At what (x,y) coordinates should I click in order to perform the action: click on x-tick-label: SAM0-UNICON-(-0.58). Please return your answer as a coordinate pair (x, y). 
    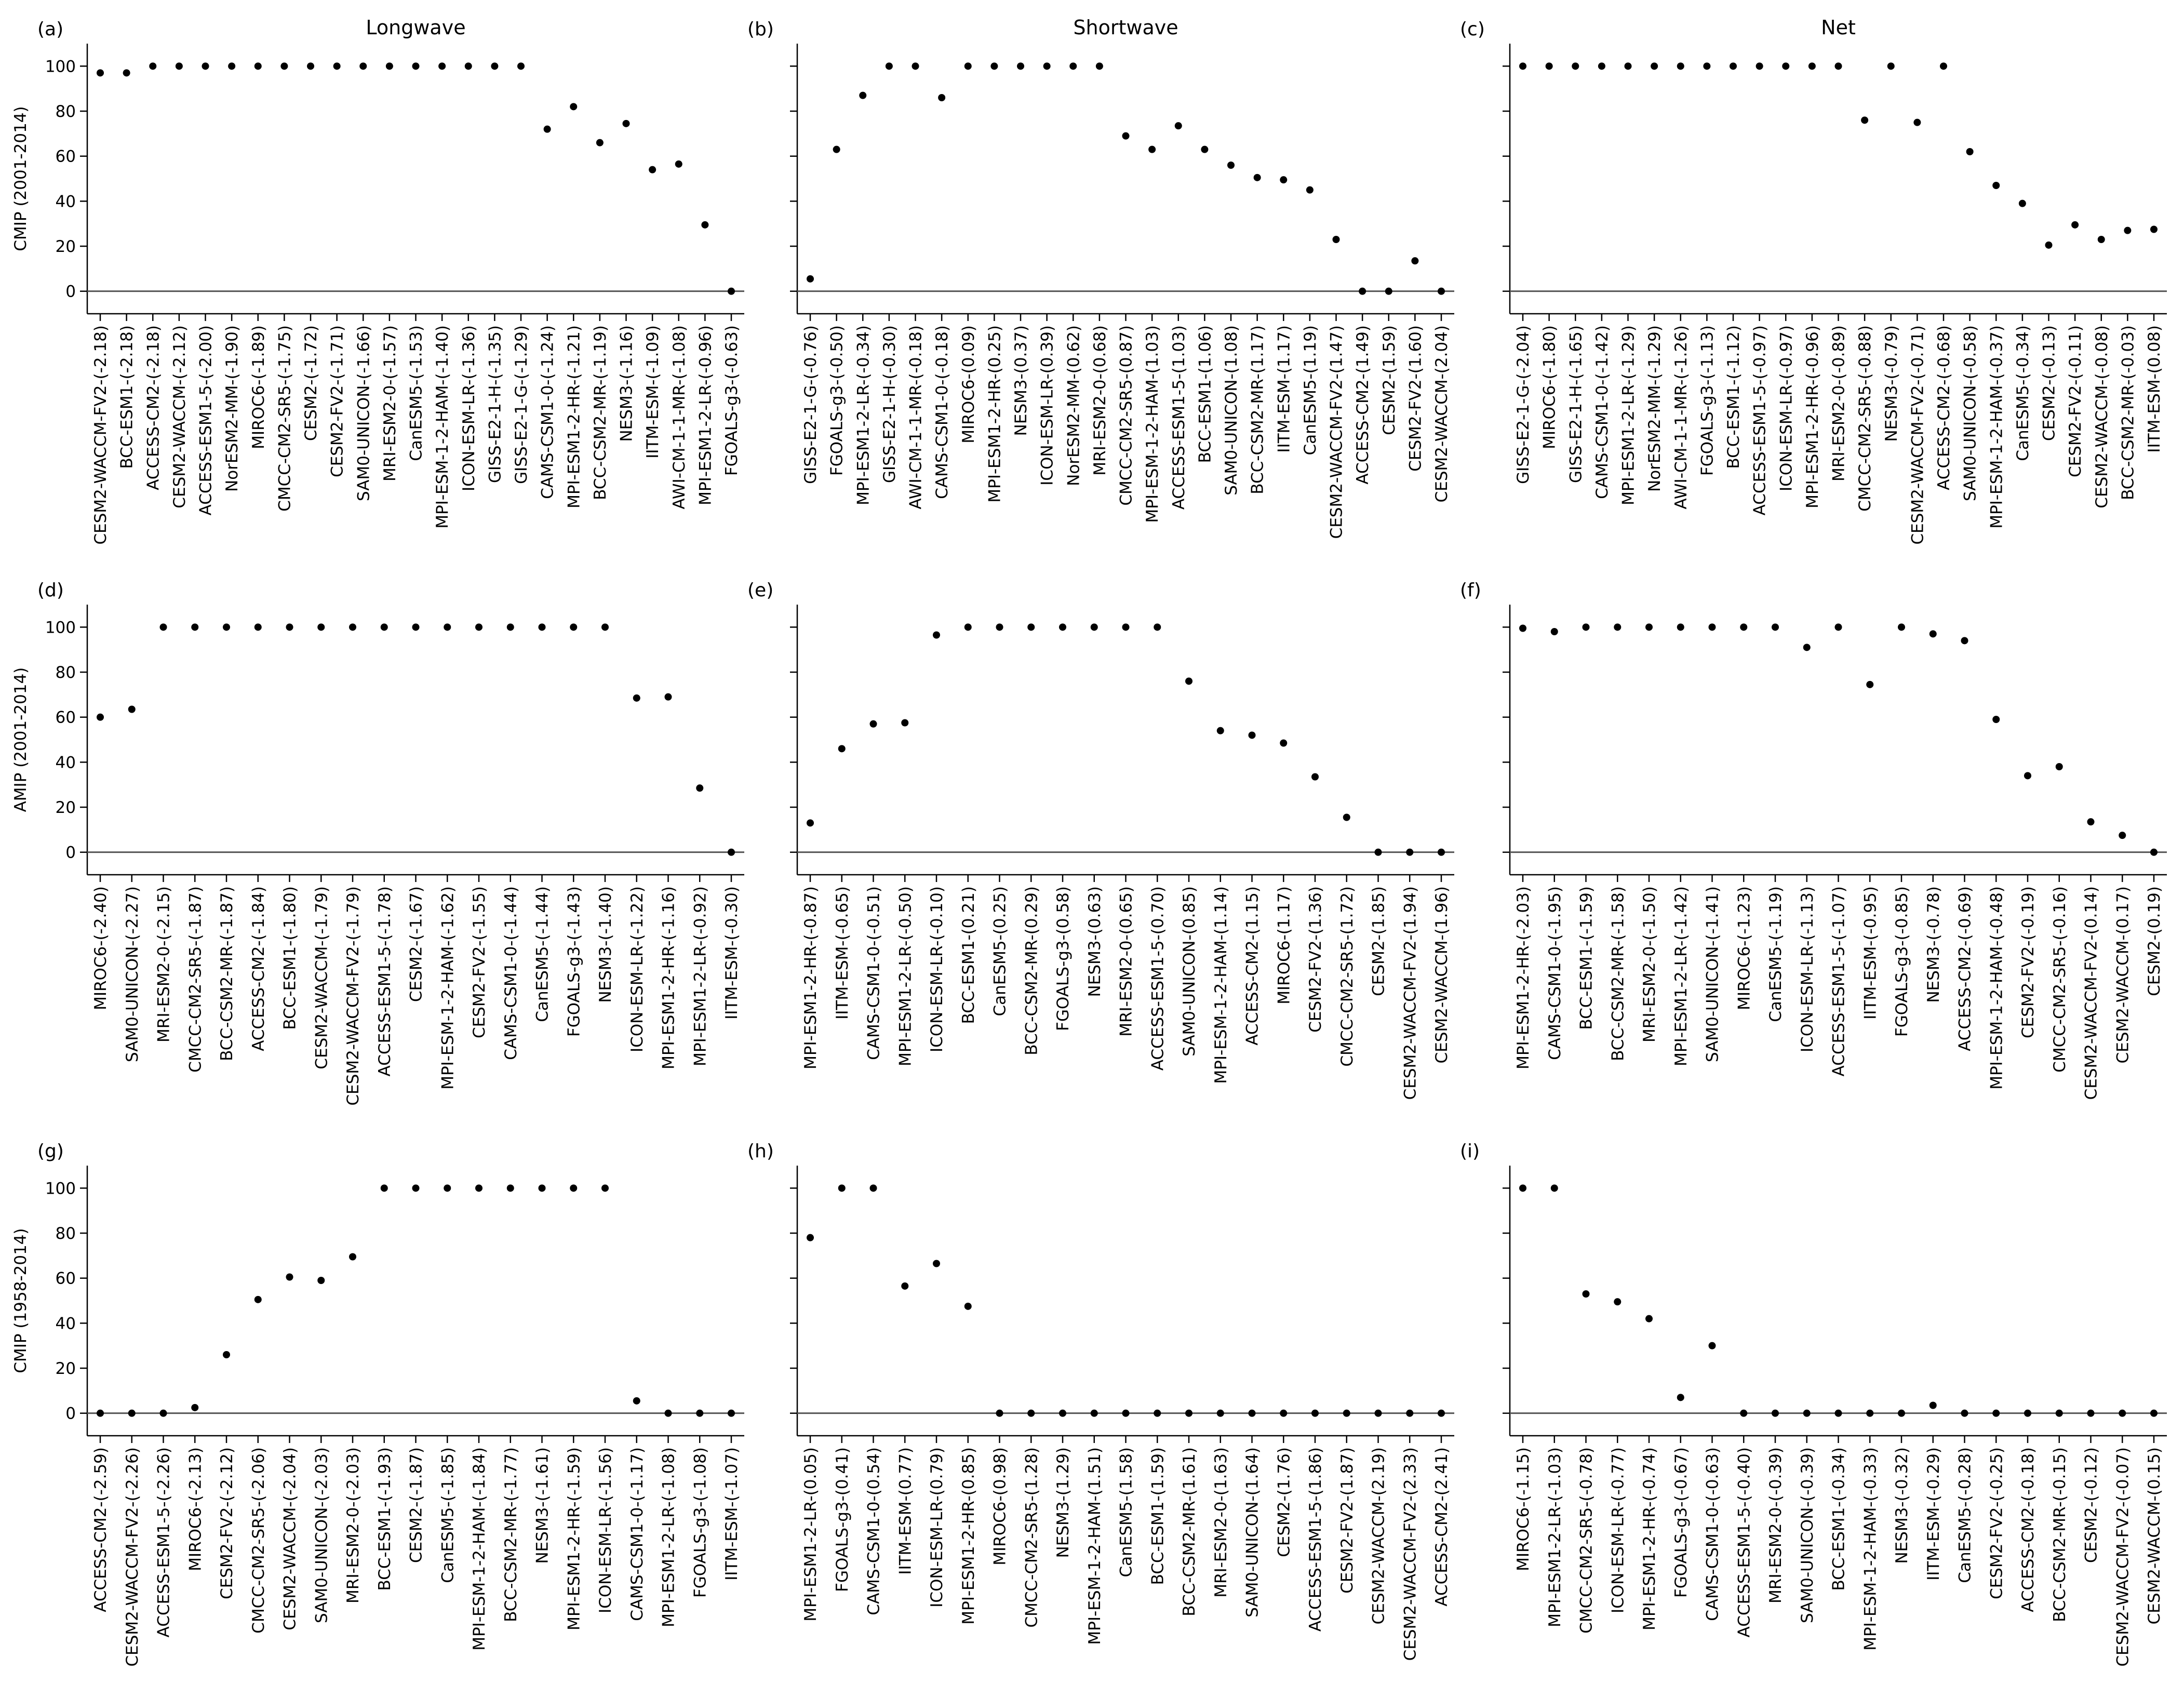
    Looking at the image, I should click on (1970, 413).